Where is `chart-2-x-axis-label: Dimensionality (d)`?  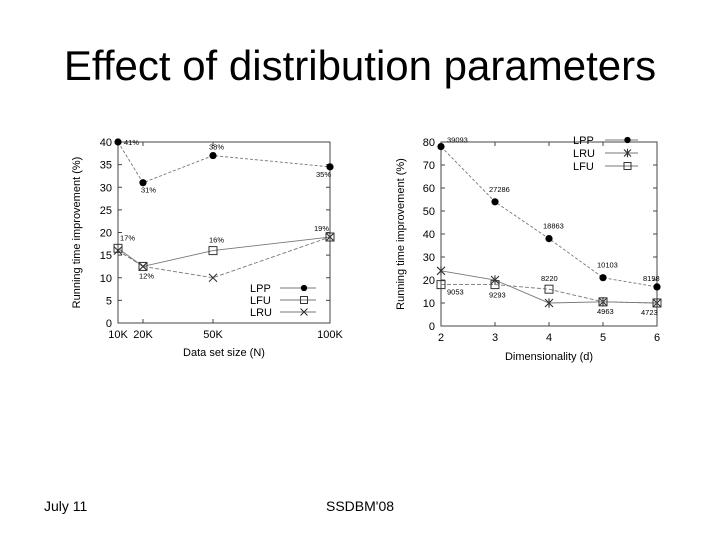 chart-2-x-axis-label: Dimensionality (d) is located at coordinates (549, 357).